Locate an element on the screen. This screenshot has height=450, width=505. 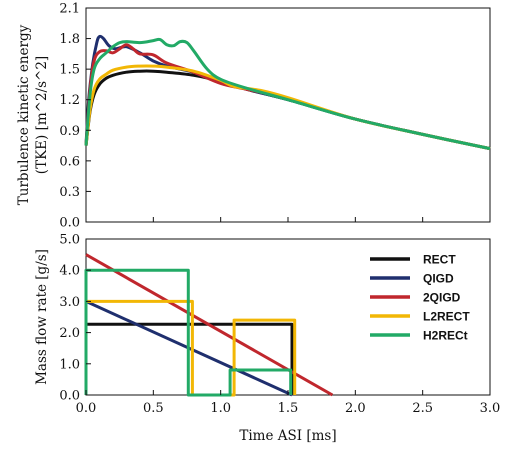
mass-flow-x-tick-label: 1.5 is located at coordinates (288, 408).